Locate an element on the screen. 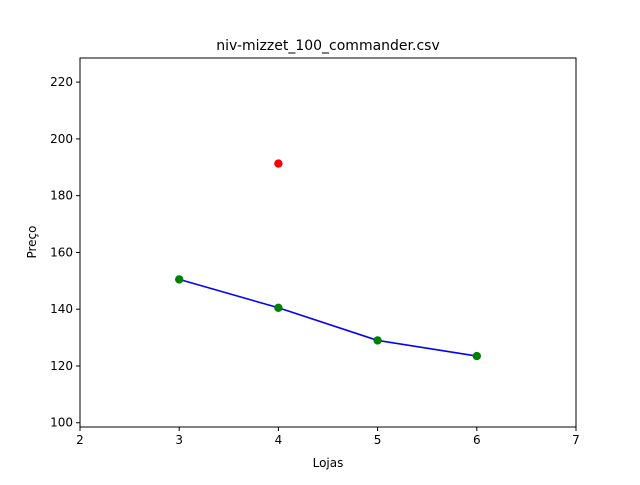 The width and height of the screenshot is (640, 485). x-tick-label: 7 is located at coordinates (576, 440).